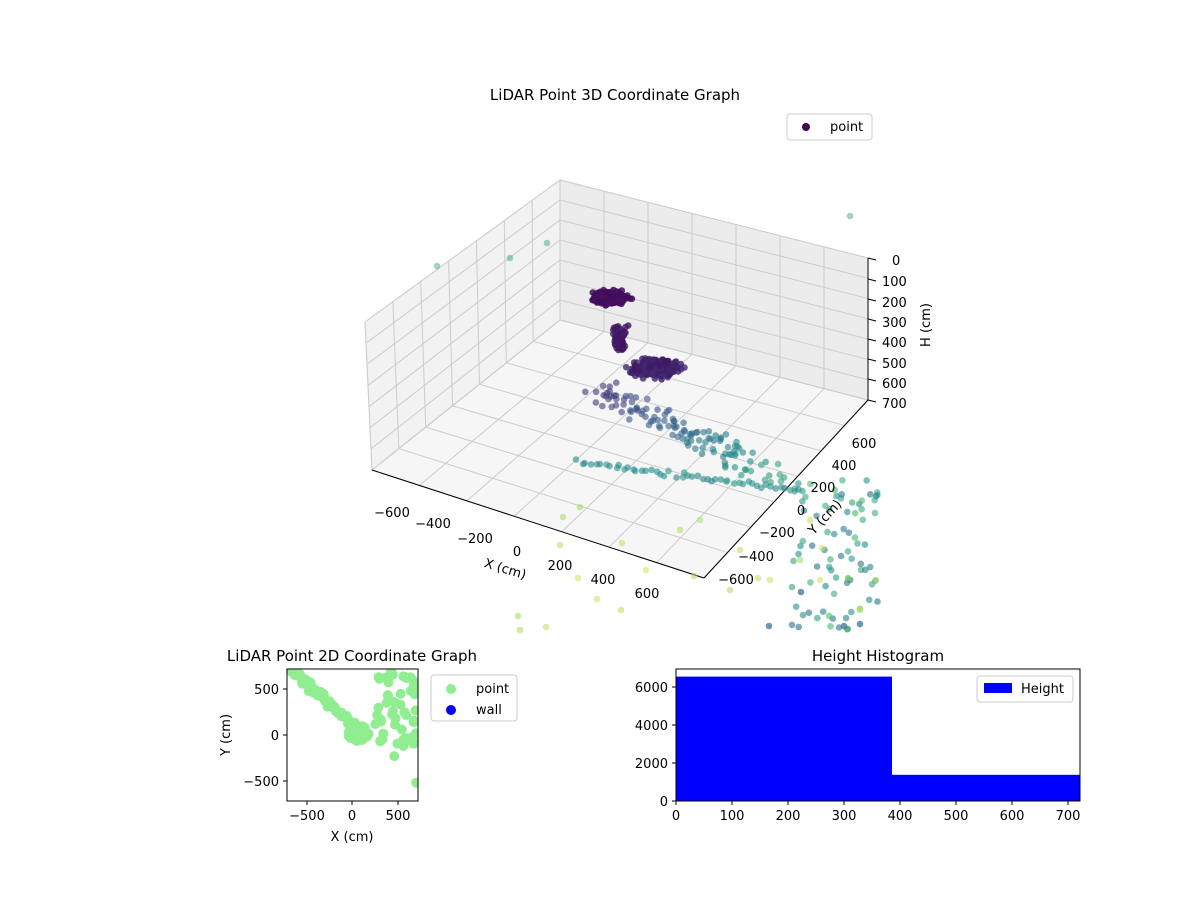 The width and height of the screenshot is (1200, 900). What do you see at coordinates (655, 745) in the screenshot?
I see `histogram-y-ticks: 0 2000 4000 6000` at bounding box center [655, 745].